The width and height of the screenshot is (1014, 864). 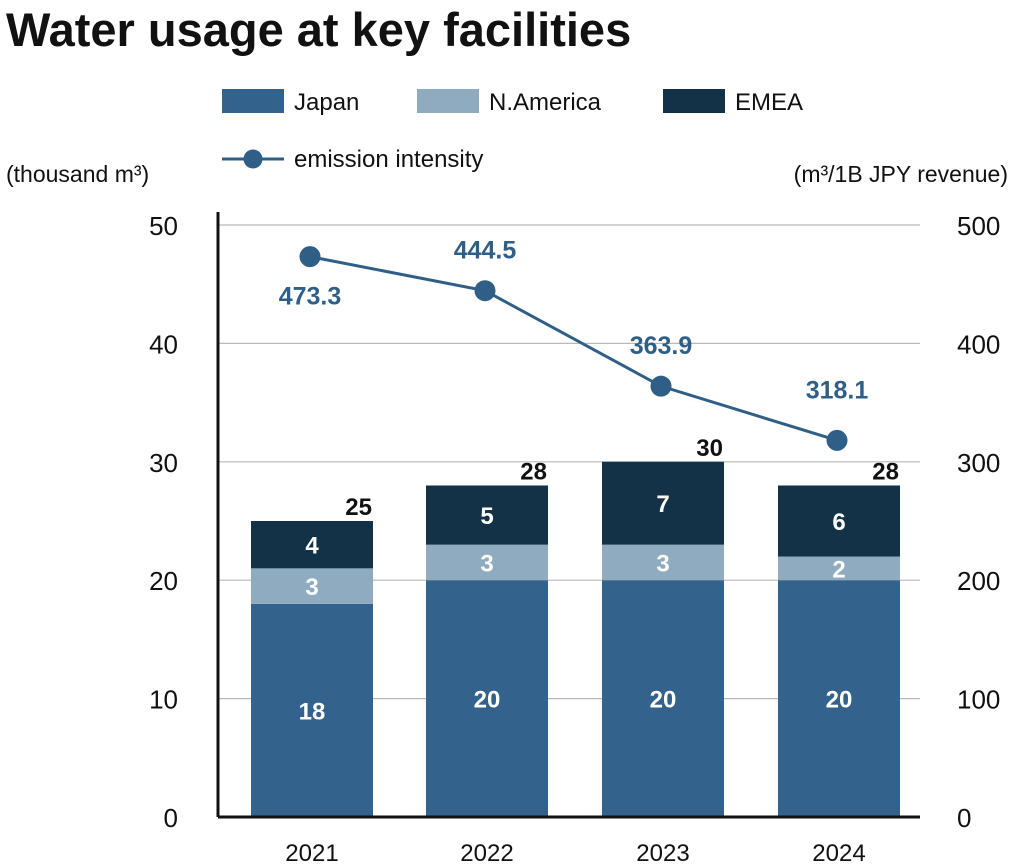 I want to click on data-label-japan-2021: 18, so click(x=312, y=711).